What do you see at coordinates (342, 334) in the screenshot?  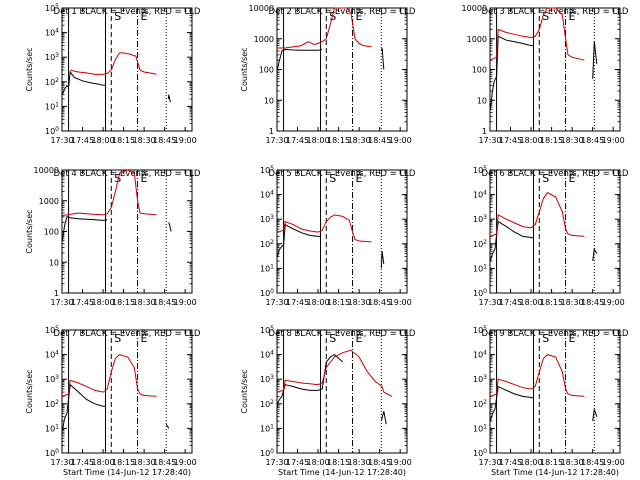 I see `chart-title: Det 8 BLACK = Events, RED = LLD` at bounding box center [342, 334].